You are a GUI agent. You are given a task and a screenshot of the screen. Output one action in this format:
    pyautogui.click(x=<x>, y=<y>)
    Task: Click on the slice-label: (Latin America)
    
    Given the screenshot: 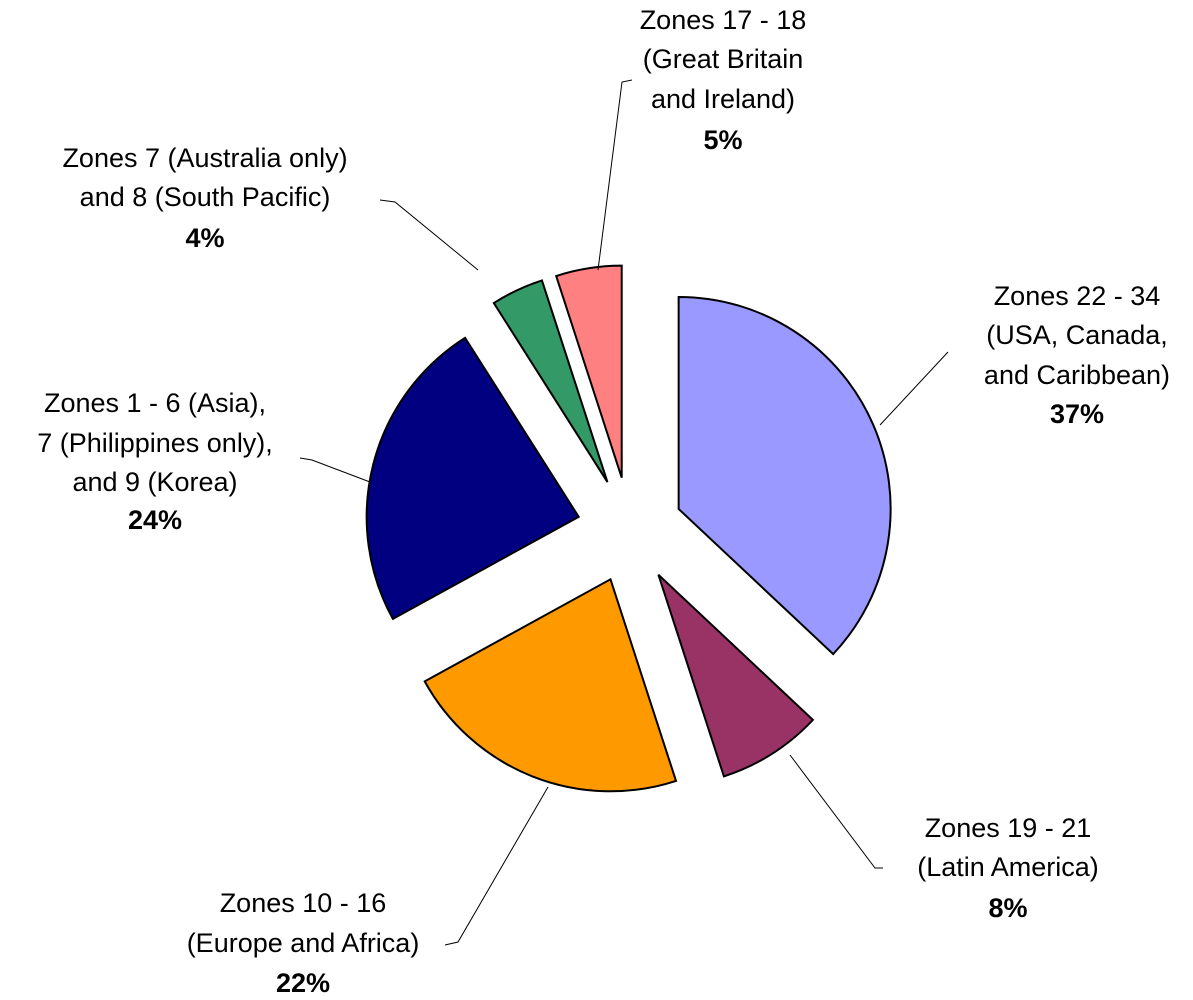 What is the action you would take?
    pyautogui.click(x=1008, y=867)
    